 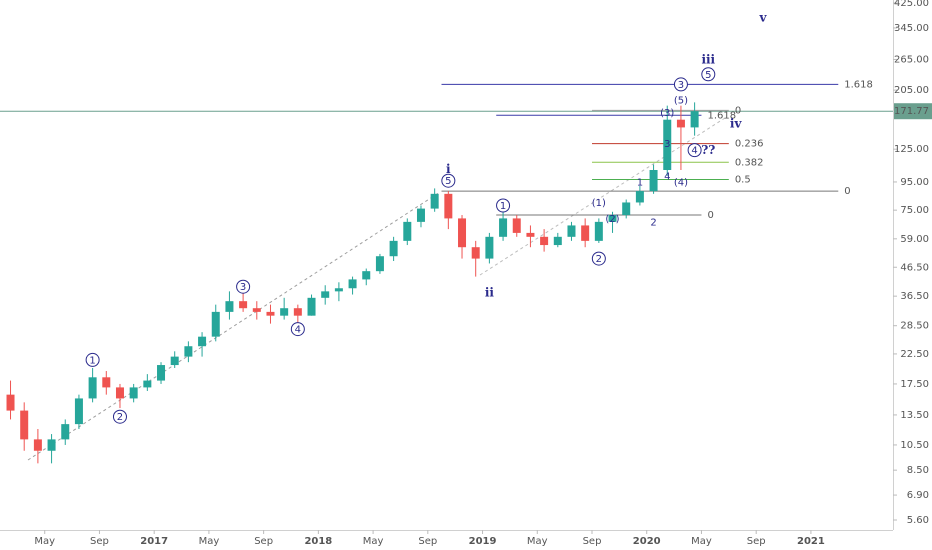 I want to click on x-tick-label: 2017, so click(x=154, y=541).